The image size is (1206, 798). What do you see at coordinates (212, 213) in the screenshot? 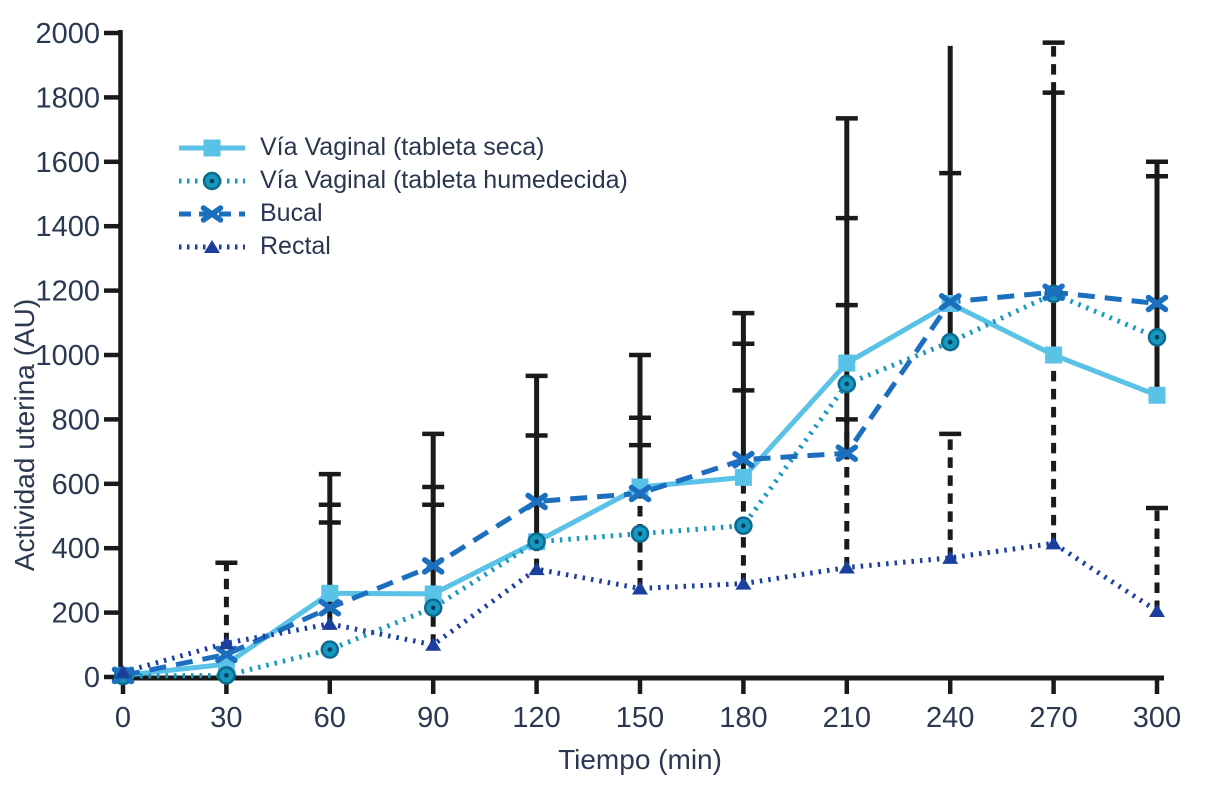
I see `legend-swatch-bucal` at bounding box center [212, 213].